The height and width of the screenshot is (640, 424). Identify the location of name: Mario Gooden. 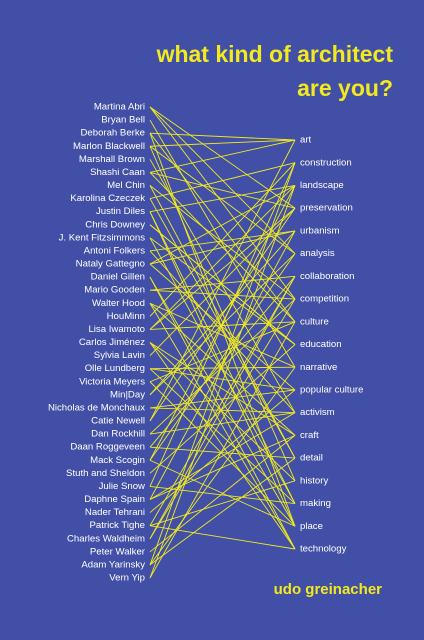
(114, 290).